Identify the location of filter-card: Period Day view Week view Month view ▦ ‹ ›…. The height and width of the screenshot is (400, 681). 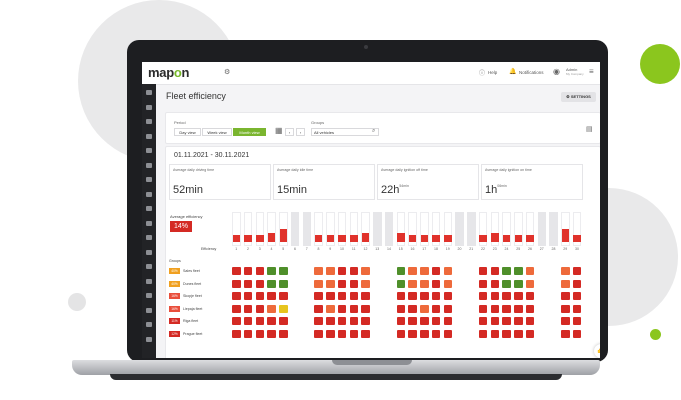
(382, 128).